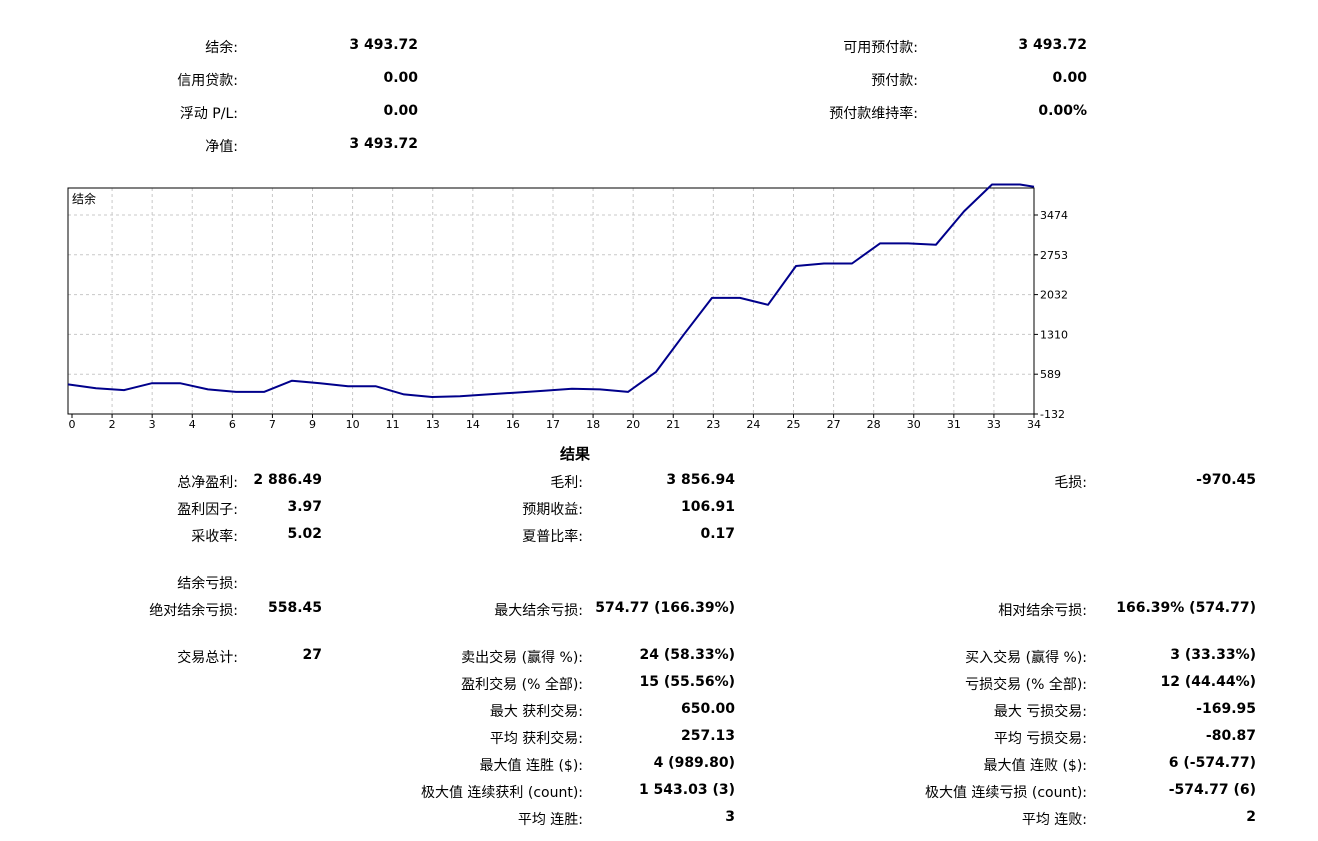  What do you see at coordinates (193, 611) in the screenshot?
I see `abs-drawdown-label: 绝对结余亏损:` at bounding box center [193, 611].